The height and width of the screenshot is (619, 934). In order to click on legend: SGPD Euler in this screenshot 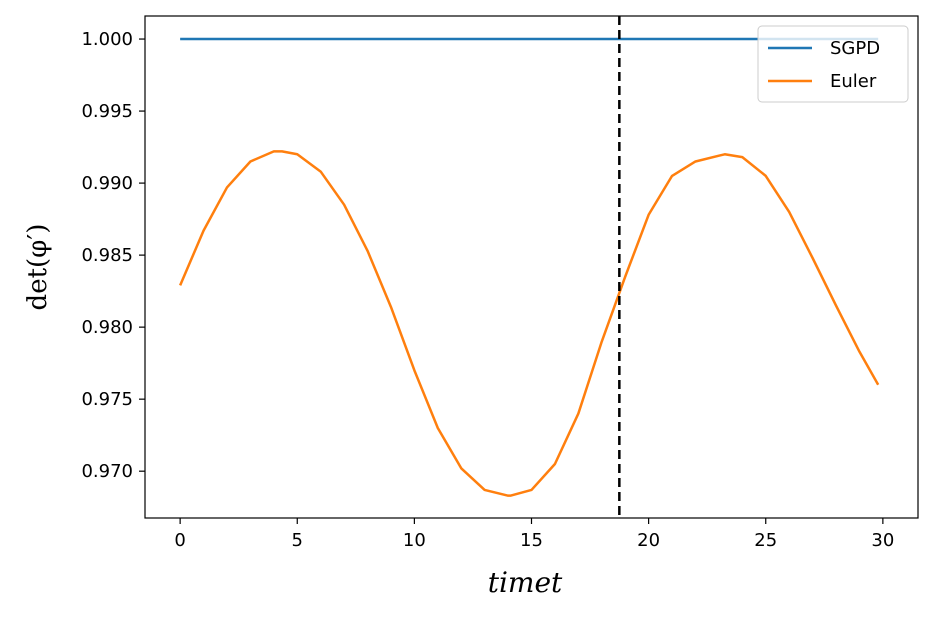, I will do `click(833, 64)`.